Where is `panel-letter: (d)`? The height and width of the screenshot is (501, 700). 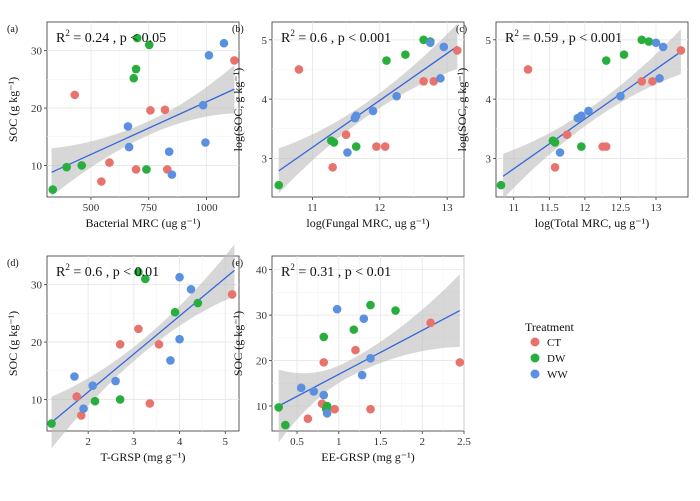
panel-letter: (d) is located at coordinates (13, 263).